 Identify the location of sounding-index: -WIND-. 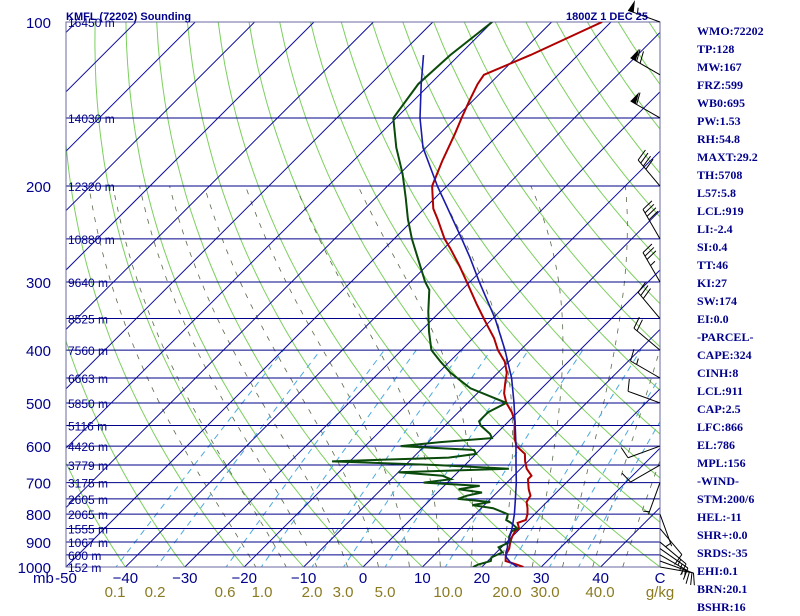
(748, 481).